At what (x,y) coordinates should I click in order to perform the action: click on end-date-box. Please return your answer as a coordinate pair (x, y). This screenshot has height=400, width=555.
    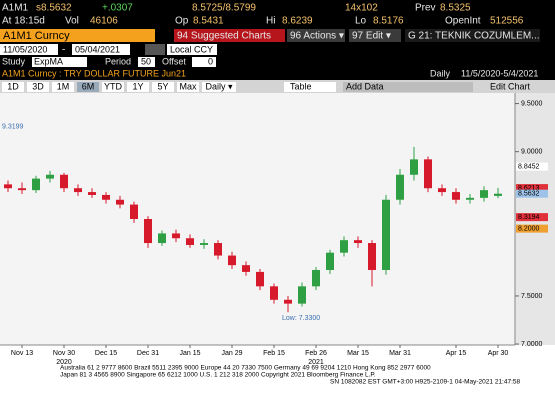
    Looking at the image, I should click on (101, 49).